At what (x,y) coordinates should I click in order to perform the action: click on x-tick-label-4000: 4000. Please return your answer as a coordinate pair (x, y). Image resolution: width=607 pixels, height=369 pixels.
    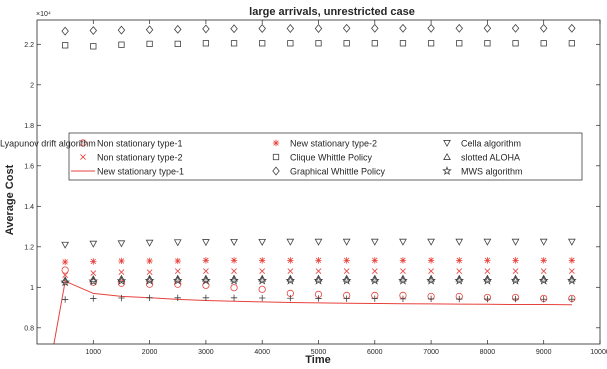
    Looking at the image, I should click on (262, 352).